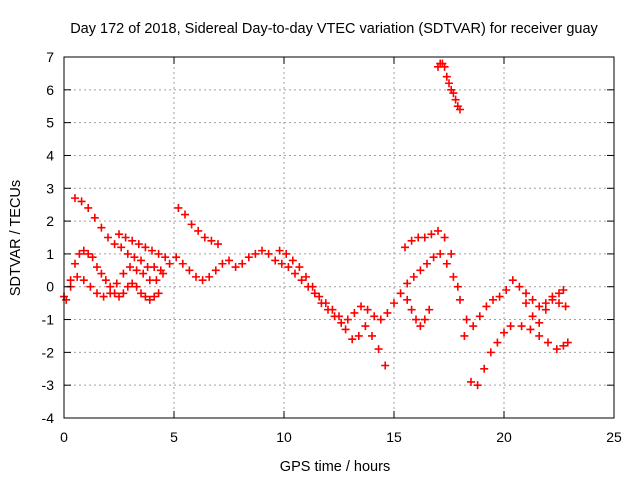 The height and width of the screenshot is (480, 640). What do you see at coordinates (50, 221) in the screenshot?
I see `y-tick-label: 2` at bounding box center [50, 221].